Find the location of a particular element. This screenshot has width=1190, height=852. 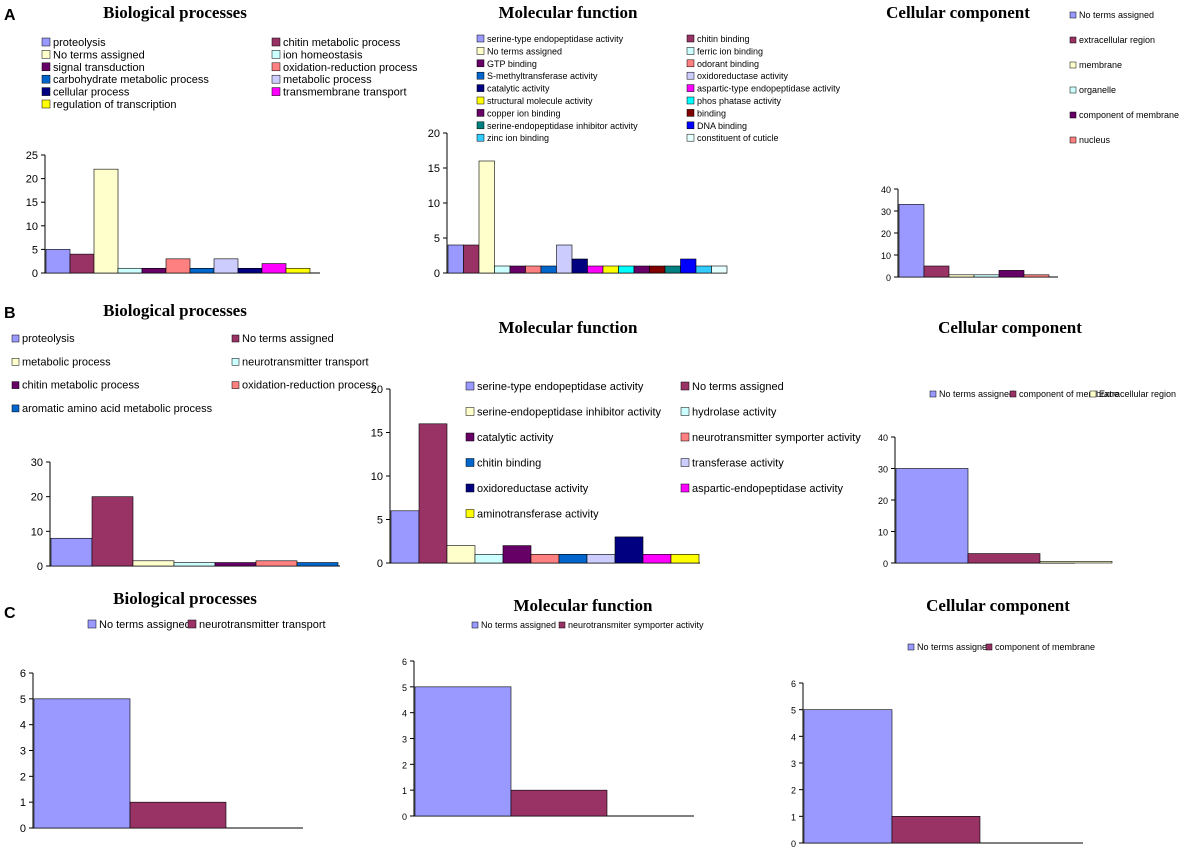

legend-label: neurotransmitter symporter activity is located at coordinates (776, 438).